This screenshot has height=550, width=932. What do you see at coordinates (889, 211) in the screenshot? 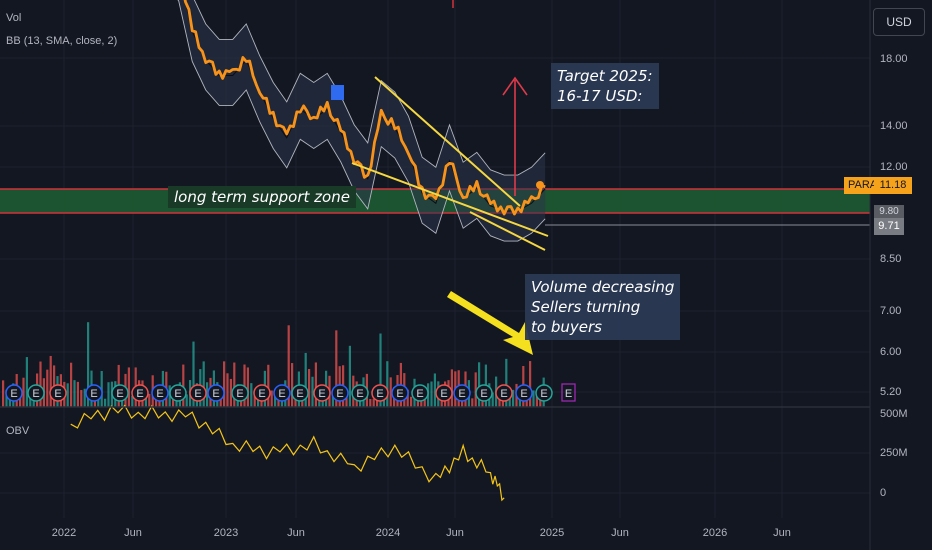
I see `support-price-badge-partial: 9.80` at bounding box center [889, 211].